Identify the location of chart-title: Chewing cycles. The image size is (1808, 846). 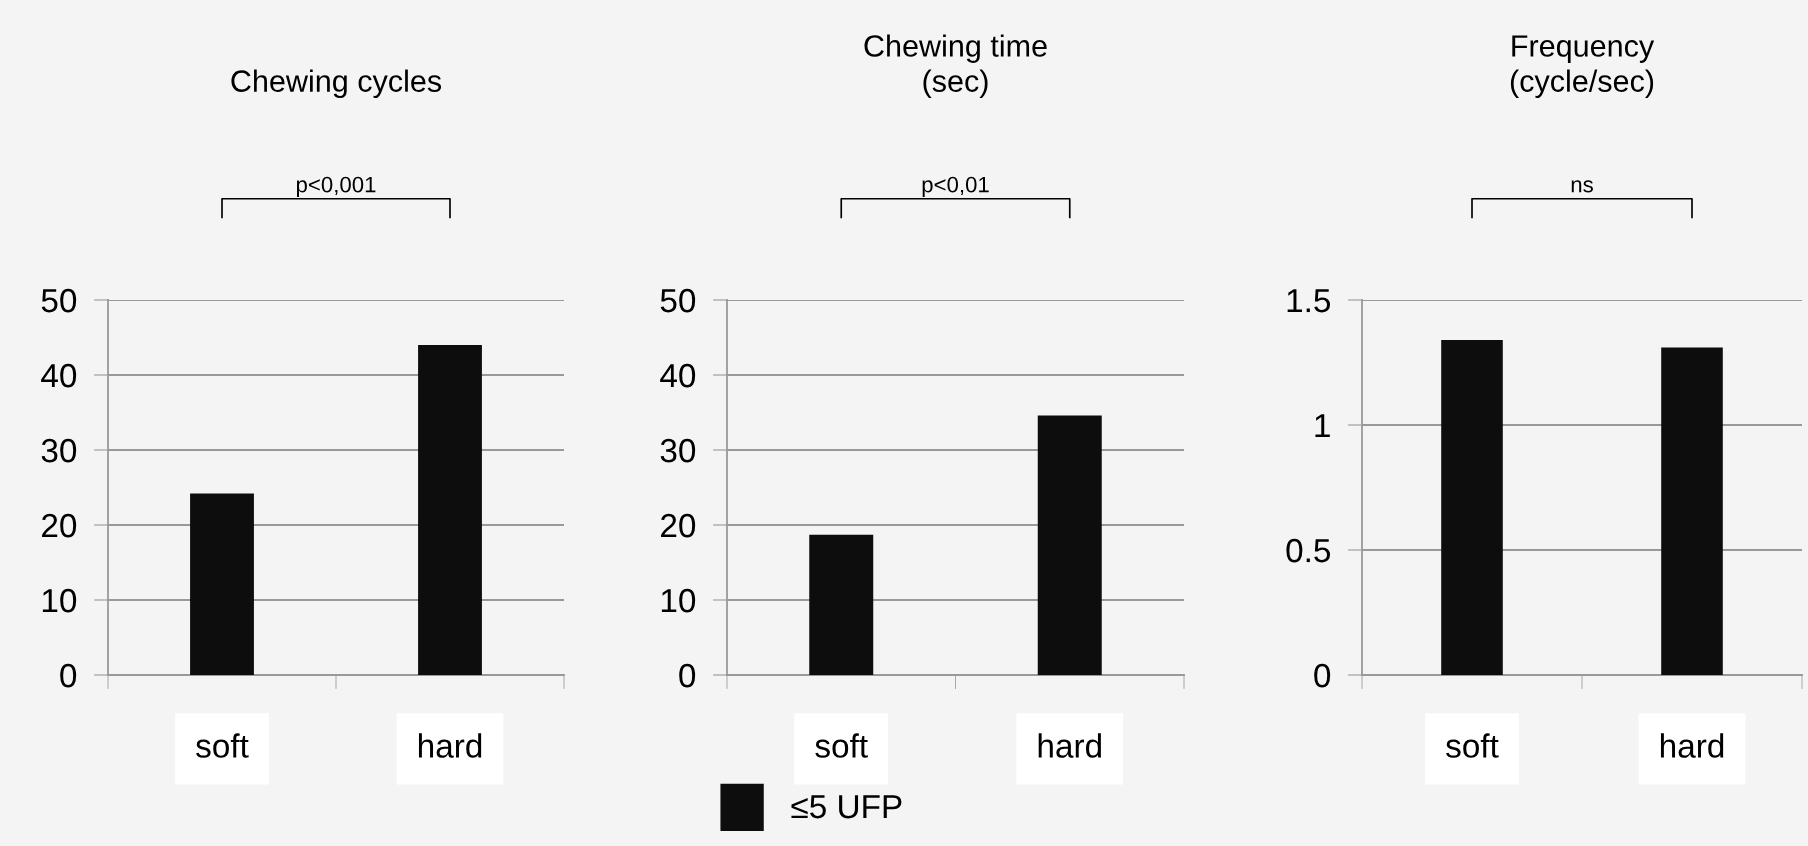
(336, 84).